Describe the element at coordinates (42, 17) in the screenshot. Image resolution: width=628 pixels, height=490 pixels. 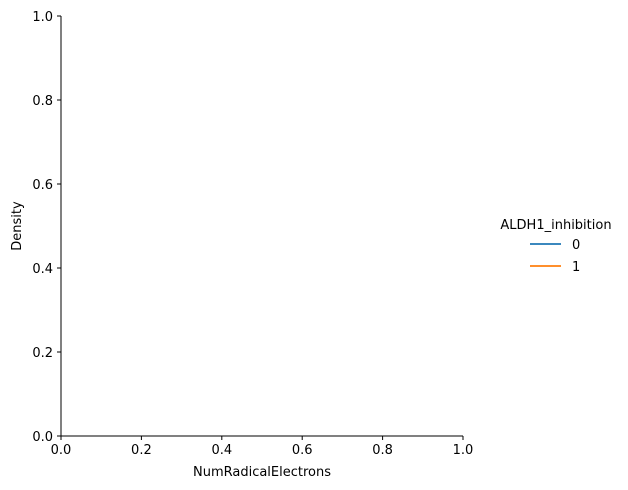
I see `y-tick-label: 1.0` at that location.